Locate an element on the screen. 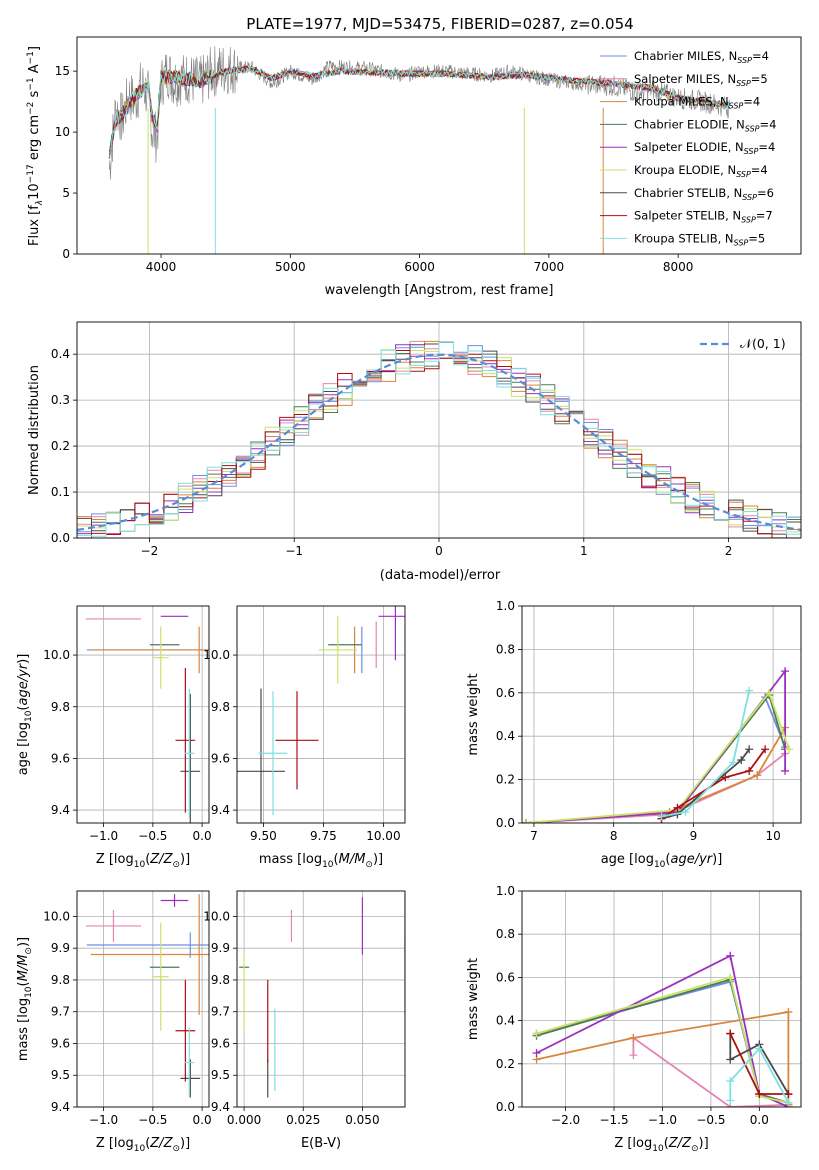 The height and width of the screenshot is (1170, 819). x-tick-label: 7000 is located at coordinates (549, 267).